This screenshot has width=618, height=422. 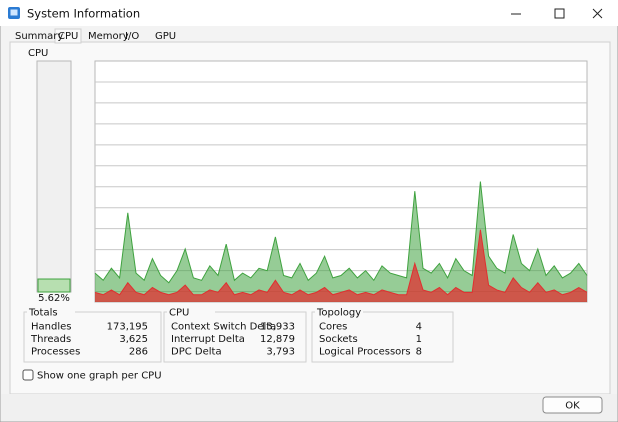 What do you see at coordinates (419, 352) in the screenshot?
I see `stat-value: 8` at bounding box center [419, 352].